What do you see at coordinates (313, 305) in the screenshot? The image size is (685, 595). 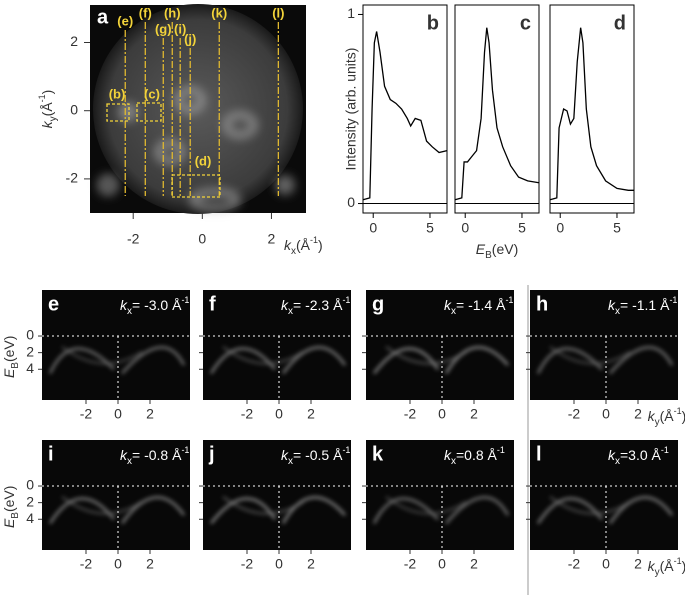 I see `label-part: = -2.3` at bounding box center [313, 305].